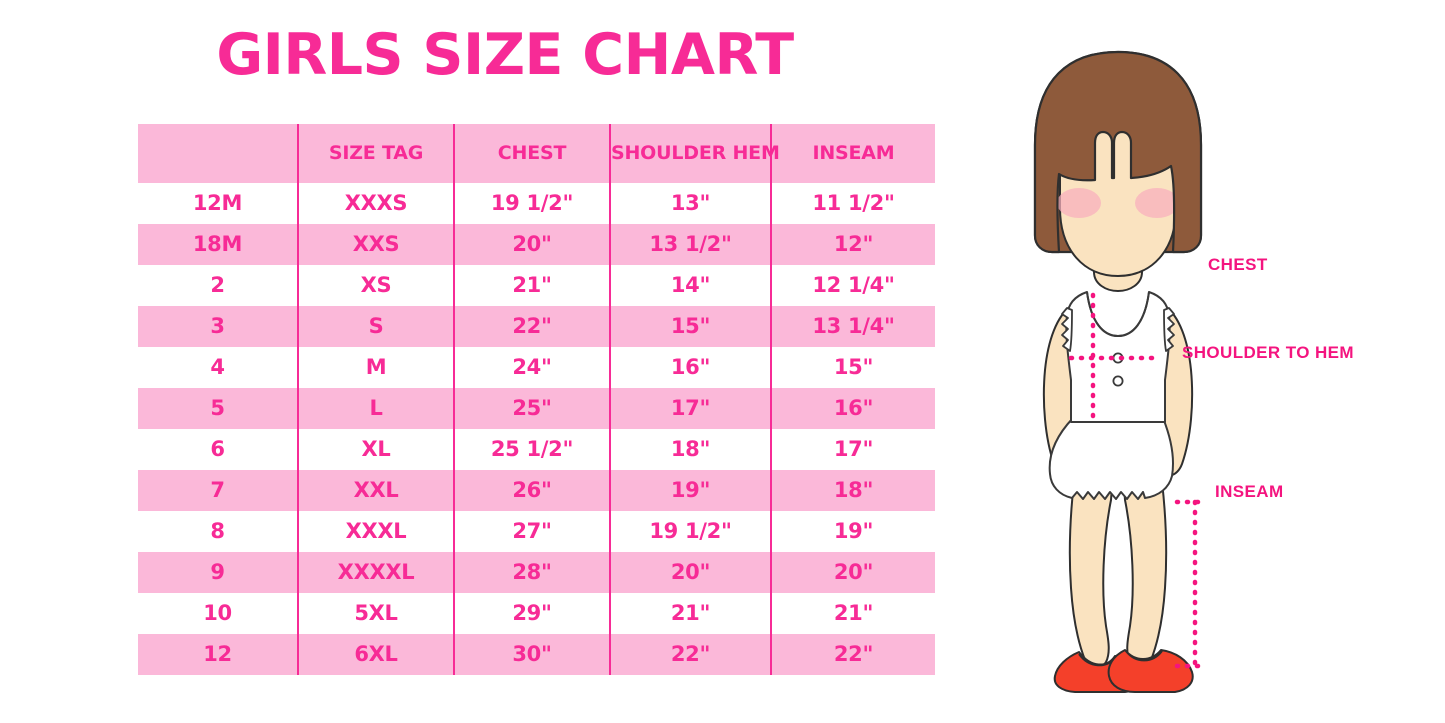 This screenshot has width=1445, height=723. What do you see at coordinates (1169, 329) in the screenshot?
I see `right-sleeve-ruffle` at bounding box center [1169, 329].